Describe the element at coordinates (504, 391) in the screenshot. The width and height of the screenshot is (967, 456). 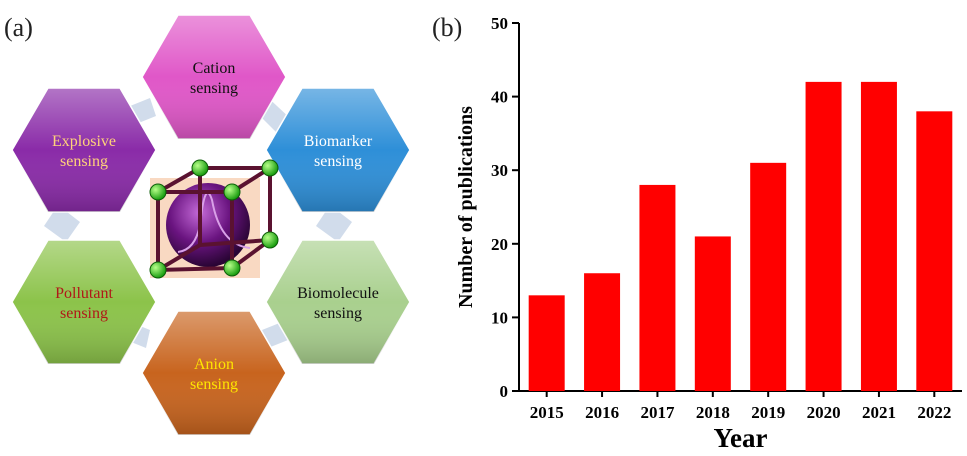
I see `y-tick-label: 0` at that location.